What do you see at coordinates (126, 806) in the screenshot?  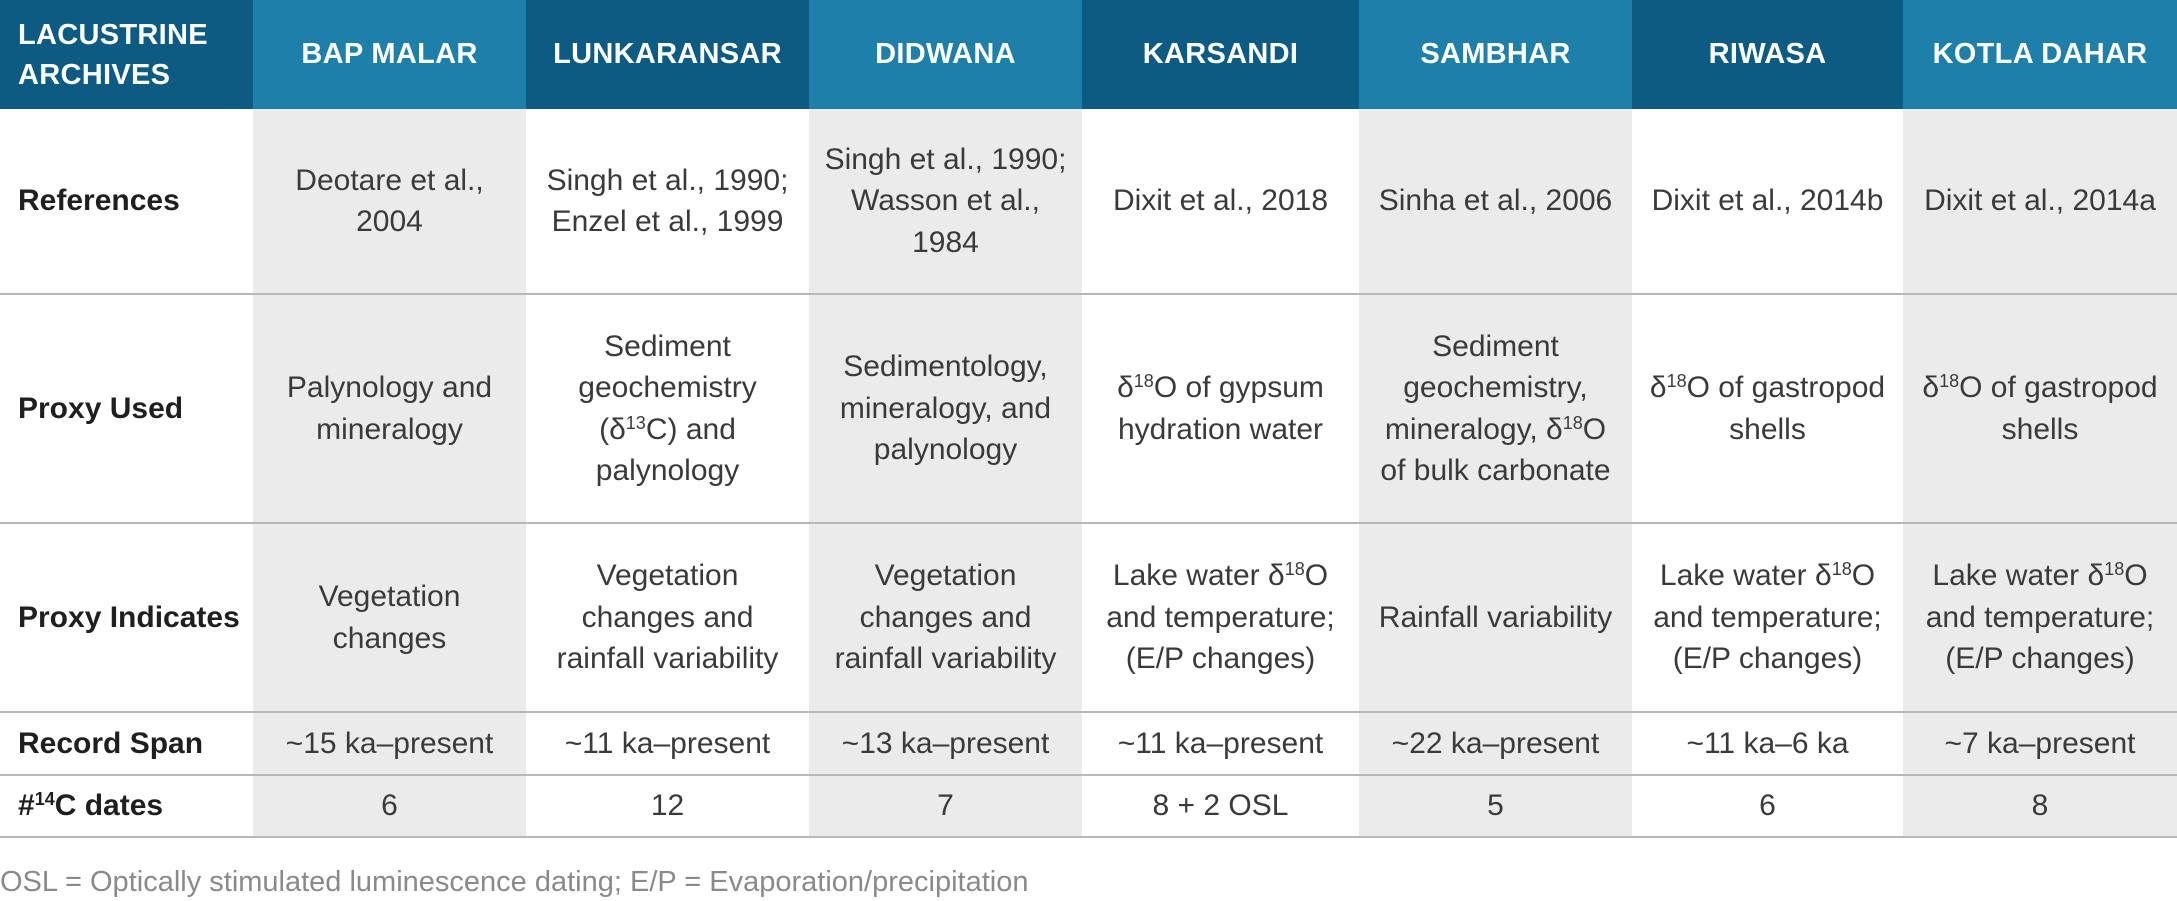 I see `row-label: #14C dates` at bounding box center [126, 806].